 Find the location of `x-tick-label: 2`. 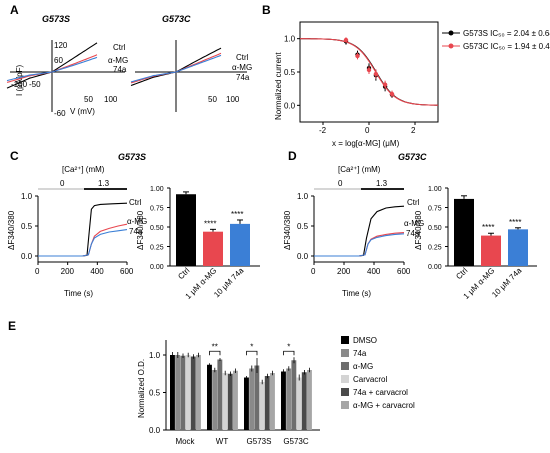

x-tick-label: 2 is located at coordinates (413, 130).